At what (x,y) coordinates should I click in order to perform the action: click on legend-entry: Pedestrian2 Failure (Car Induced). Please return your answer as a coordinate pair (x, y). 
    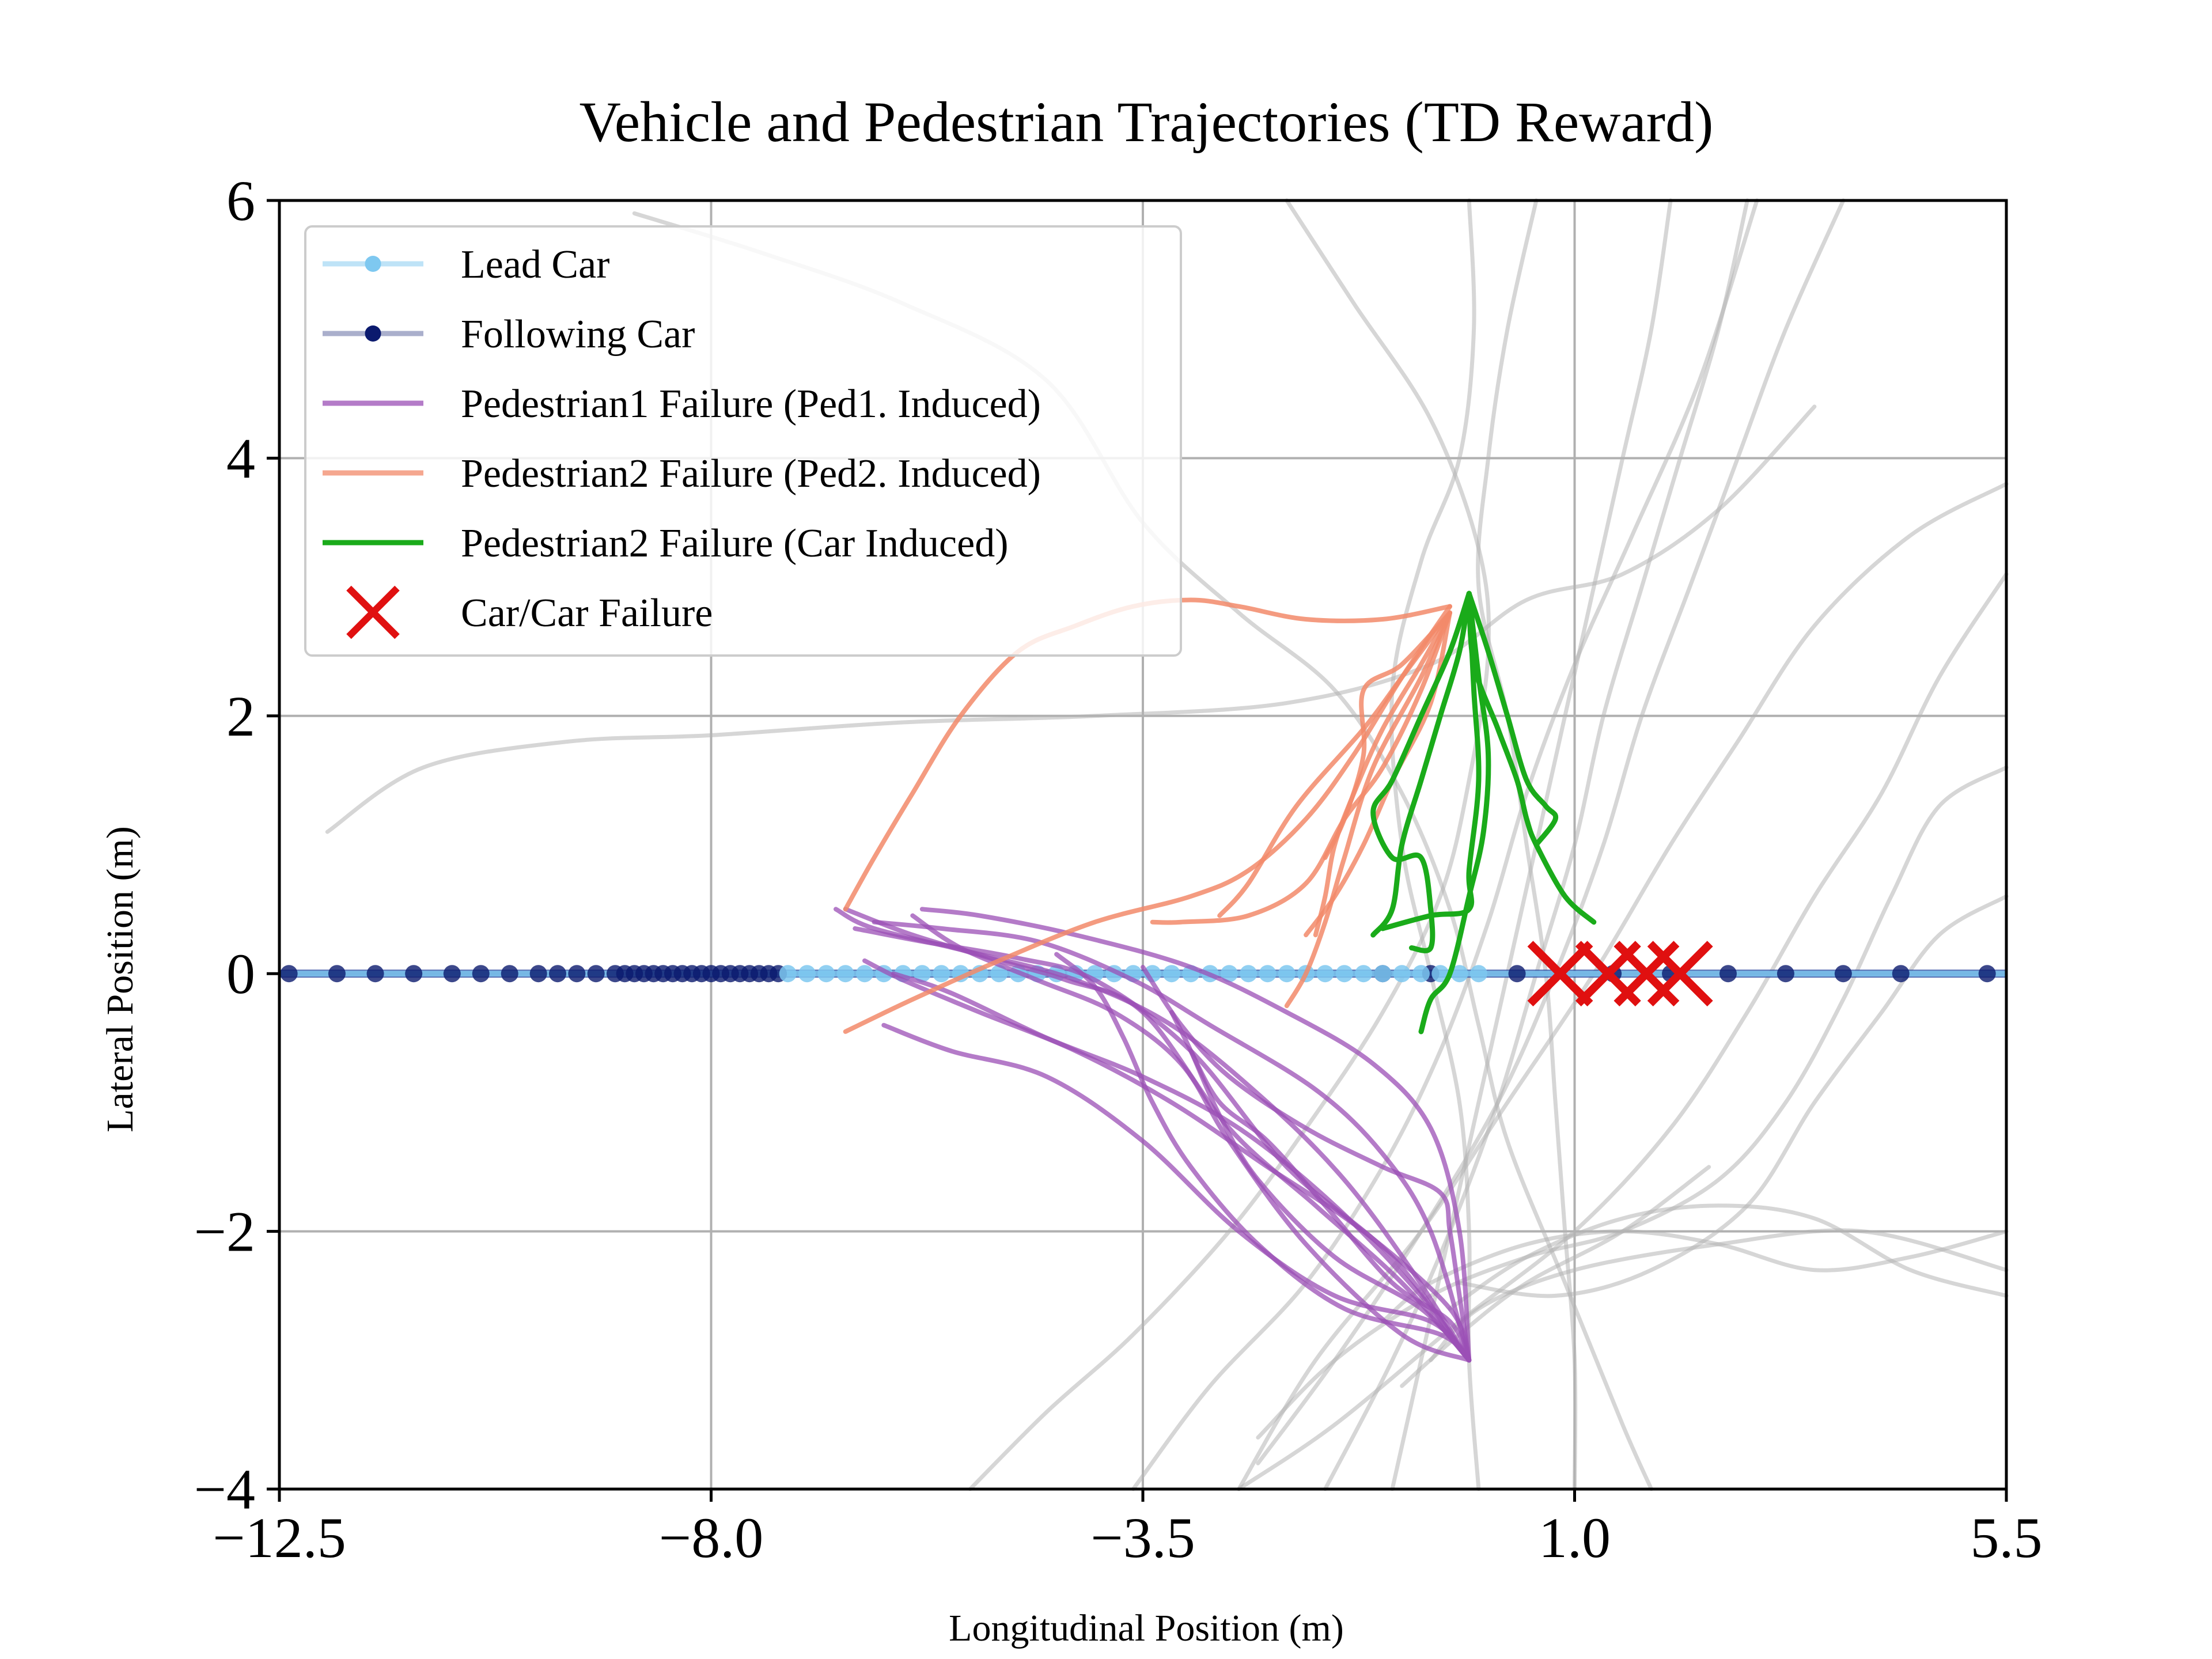
    Looking at the image, I should click on (666, 543).